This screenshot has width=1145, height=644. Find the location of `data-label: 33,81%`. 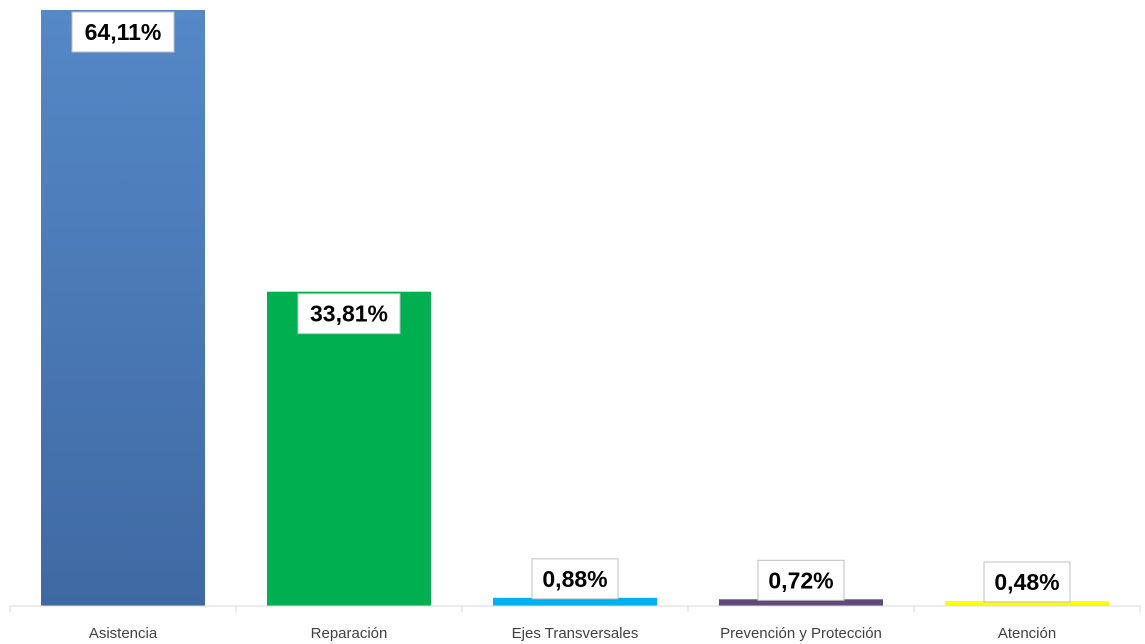

data-label: 33,81% is located at coordinates (349, 314).